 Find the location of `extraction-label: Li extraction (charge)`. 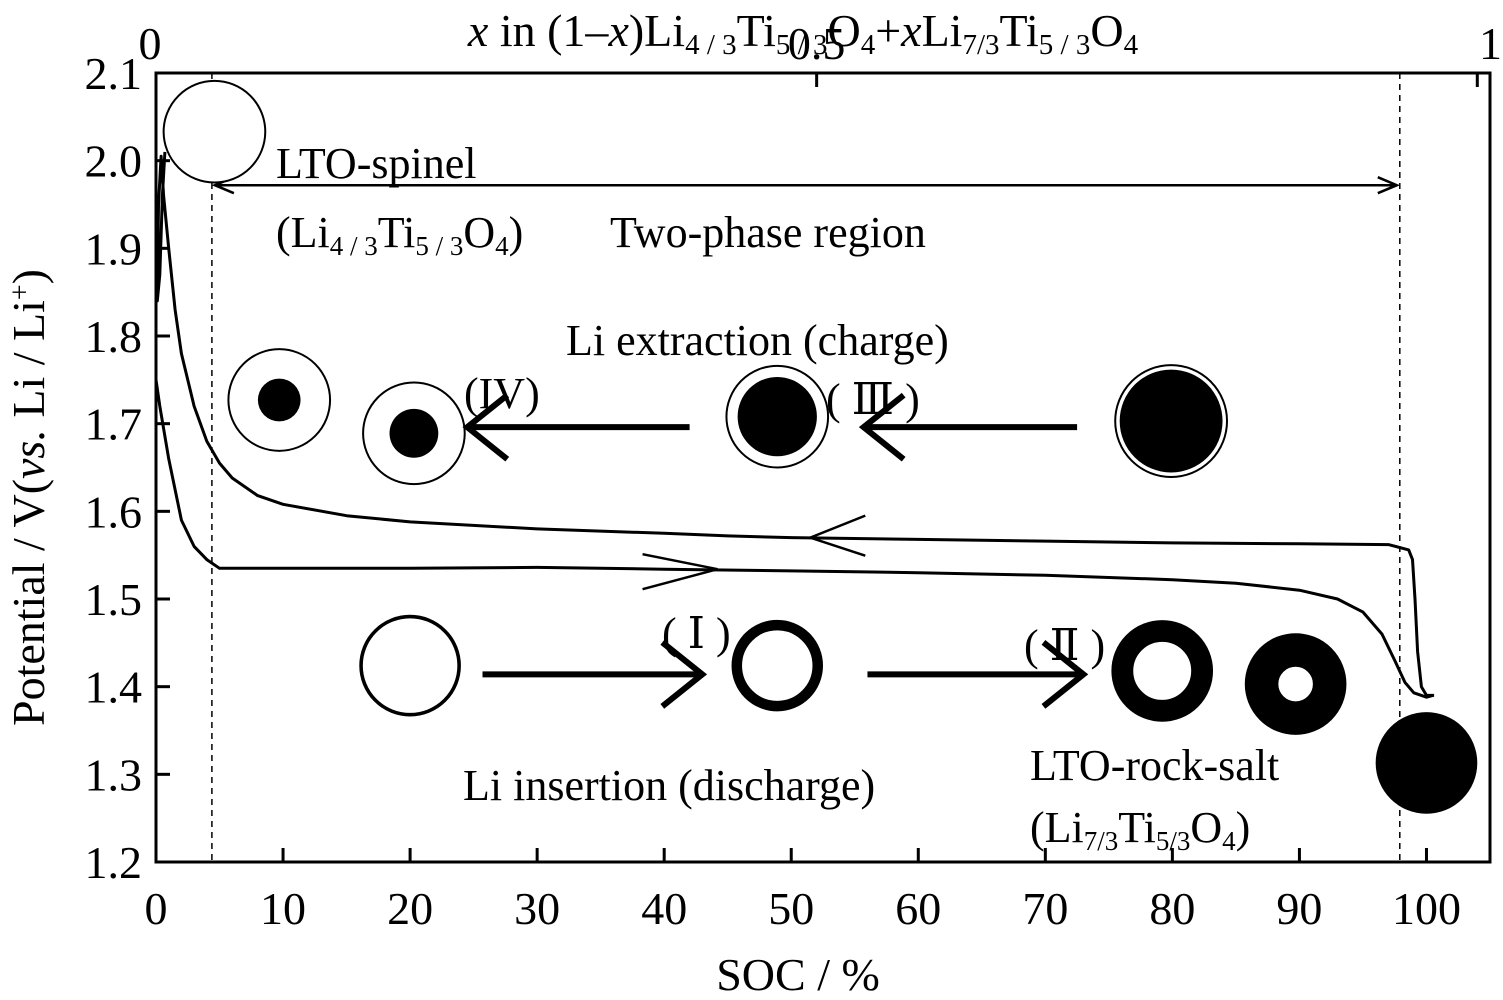

extraction-label: Li extraction (charge) is located at coordinates (757, 340).